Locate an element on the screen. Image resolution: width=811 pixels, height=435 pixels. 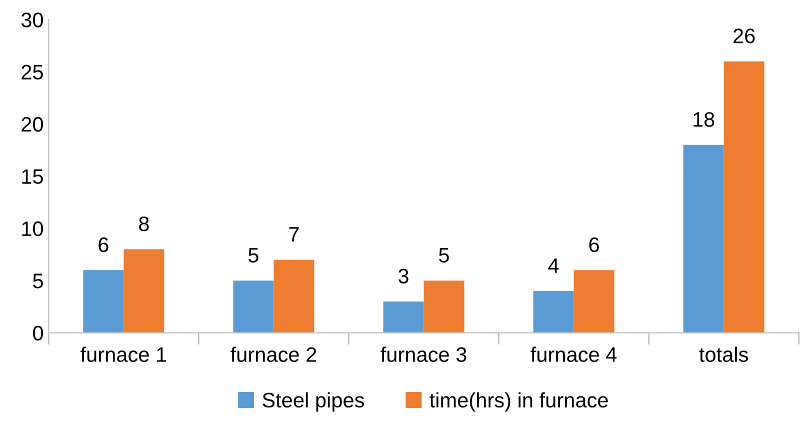
y-tick-label: 0 is located at coordinates (38, 333).